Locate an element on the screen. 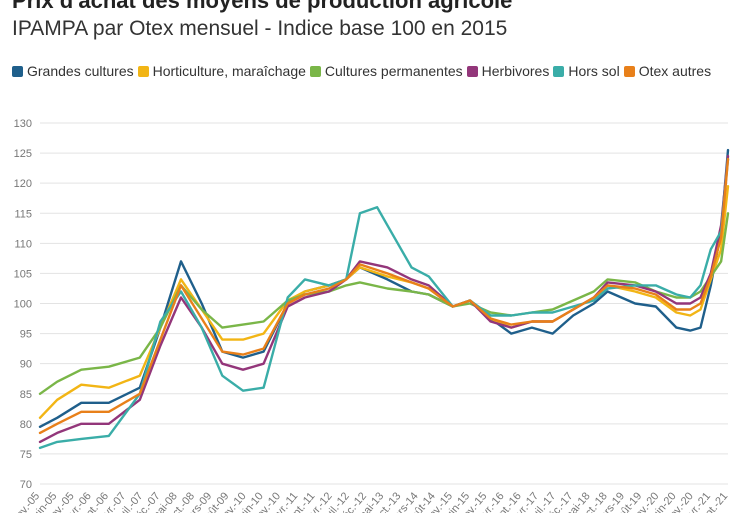  y-tick-label: 100 is located at coordinates (23, 305).